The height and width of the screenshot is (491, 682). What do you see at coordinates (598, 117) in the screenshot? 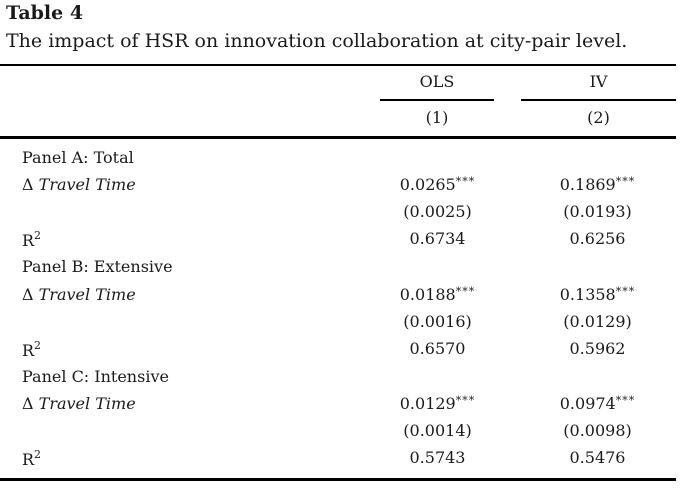
I see `column-number-2: (2)` at bounding box center [598, 117].